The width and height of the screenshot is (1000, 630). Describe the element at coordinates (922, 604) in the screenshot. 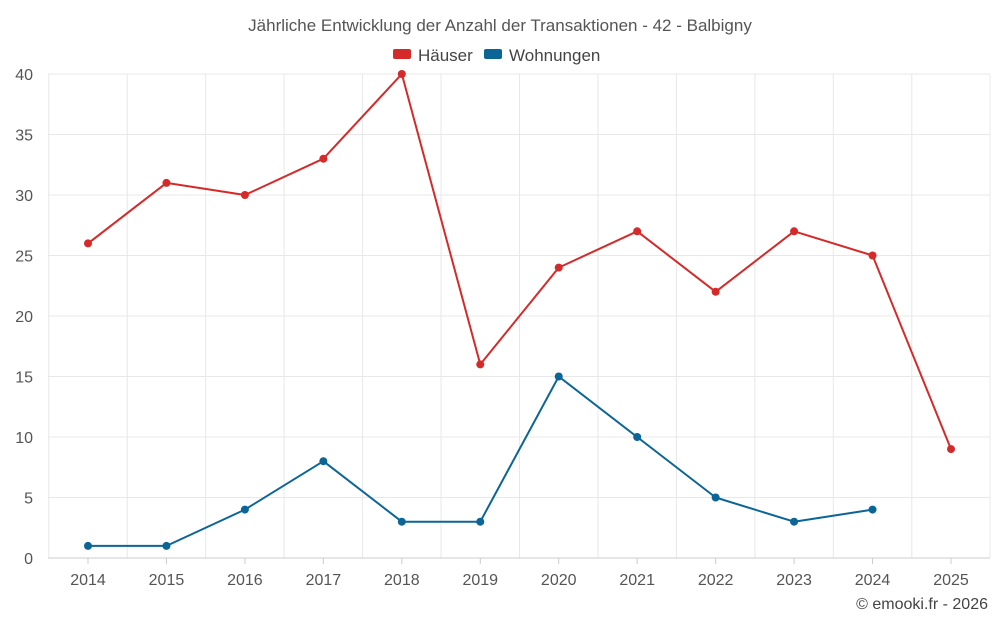

I see `credit-text: © emooki.fr - 2026` at that location.